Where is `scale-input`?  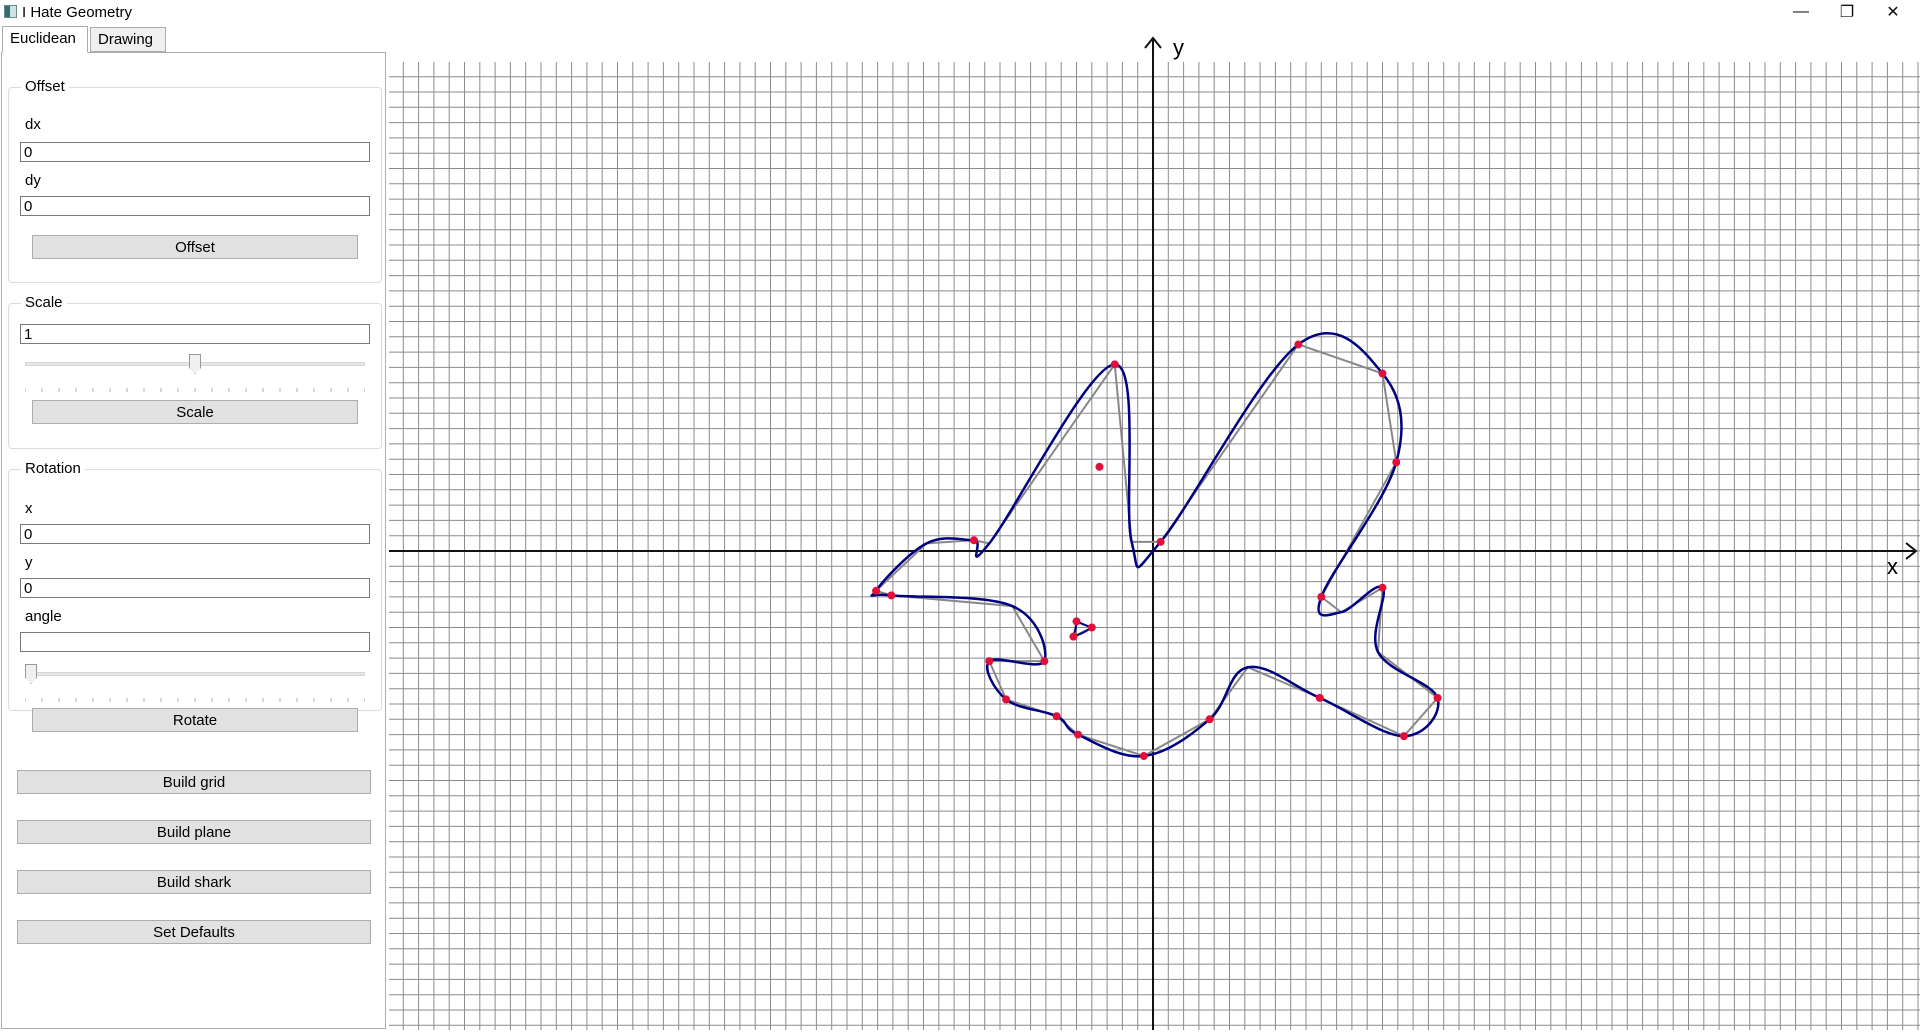
scale-input is located at coordinates (195, 334).